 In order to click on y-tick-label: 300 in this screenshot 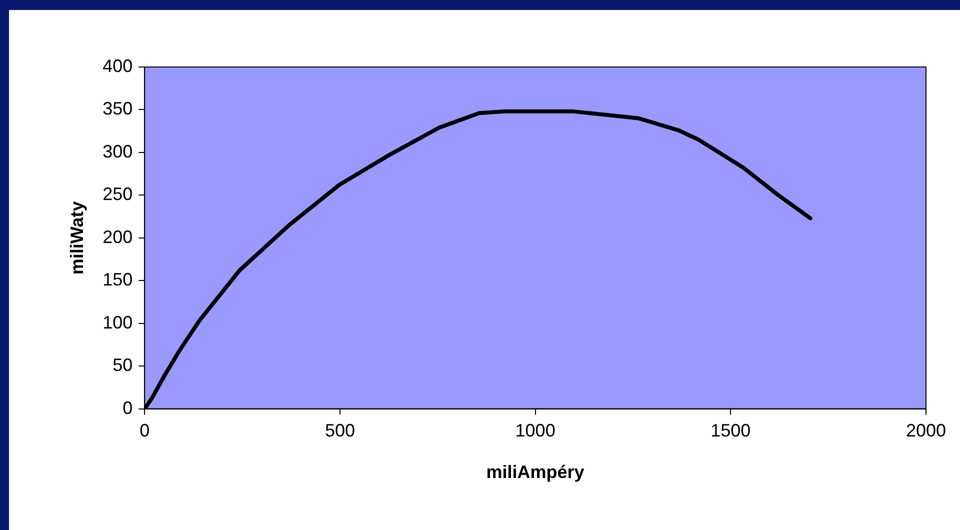, I will do `click(117, 151)`.